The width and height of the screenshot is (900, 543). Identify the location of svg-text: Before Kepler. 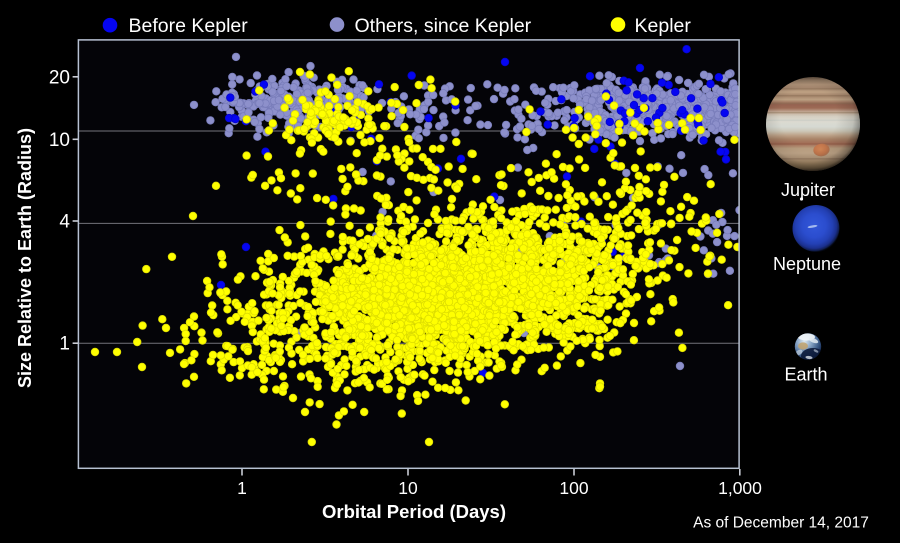
(189, 26).